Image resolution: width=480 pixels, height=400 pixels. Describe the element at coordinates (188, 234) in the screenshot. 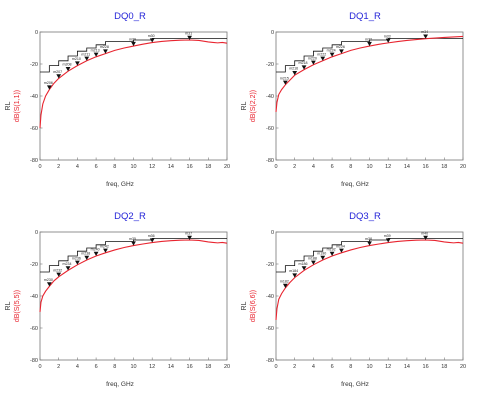

I see `marker-label: m37` at that location.